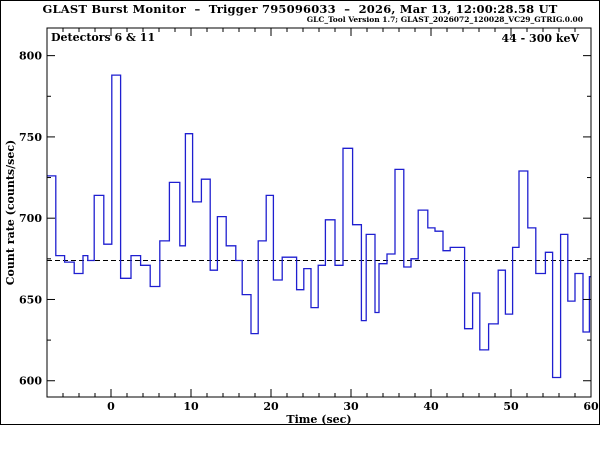 The width and height of the screenshot is (600, 450). I want to click on x-tick-label: 50, so click(511, 406).